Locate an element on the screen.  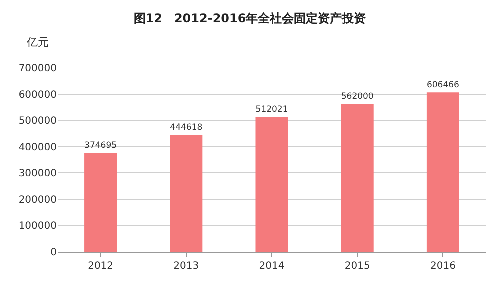
y-tick-label: 500000 is located at coordinates (37, 122).